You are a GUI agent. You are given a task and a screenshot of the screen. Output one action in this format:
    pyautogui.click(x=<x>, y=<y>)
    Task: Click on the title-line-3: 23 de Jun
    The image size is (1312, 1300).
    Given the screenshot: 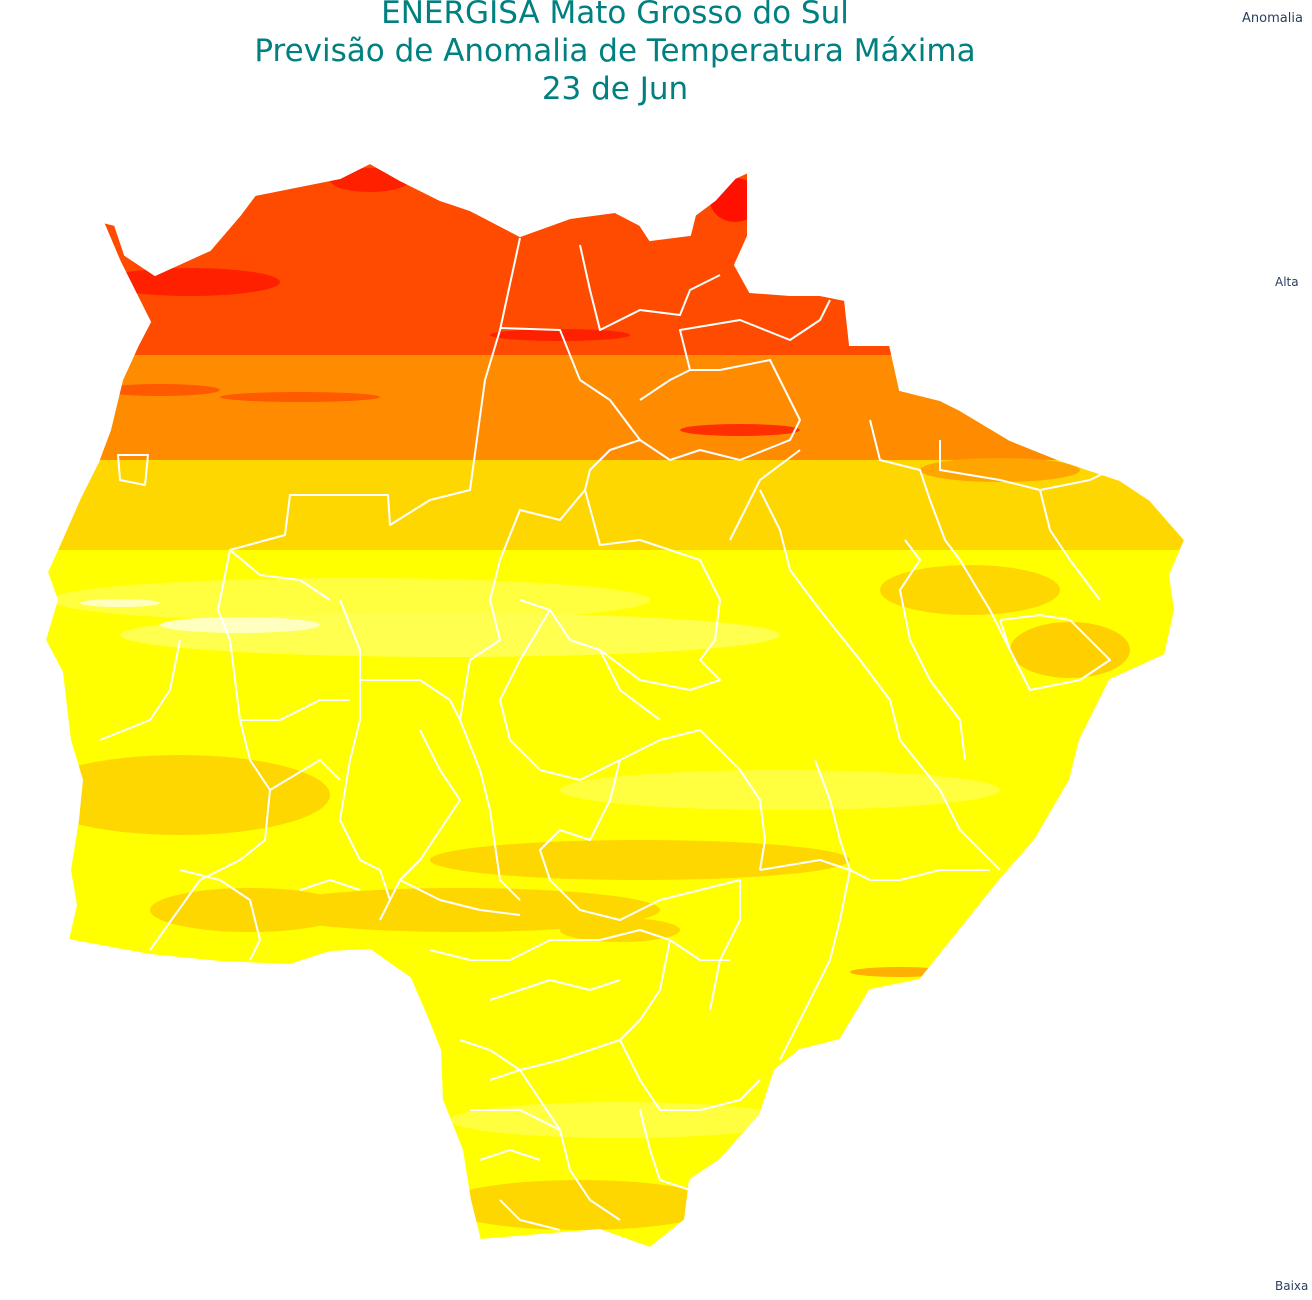 What is the action you would take?
    pyautogui.click(x=615, y=89)
    